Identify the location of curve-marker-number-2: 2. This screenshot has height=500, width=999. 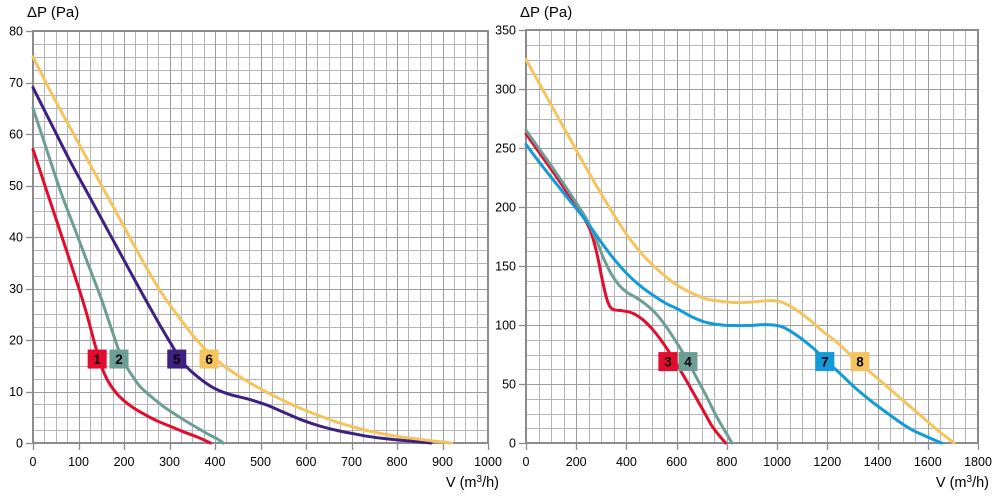
(119, 359).